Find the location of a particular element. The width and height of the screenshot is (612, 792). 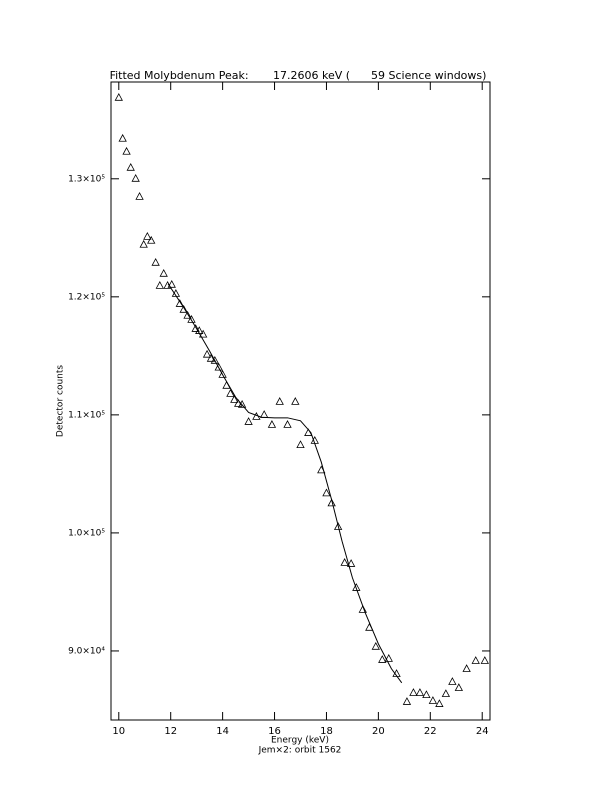

x-tick-label: 24 is located at coordinates (482, 731).